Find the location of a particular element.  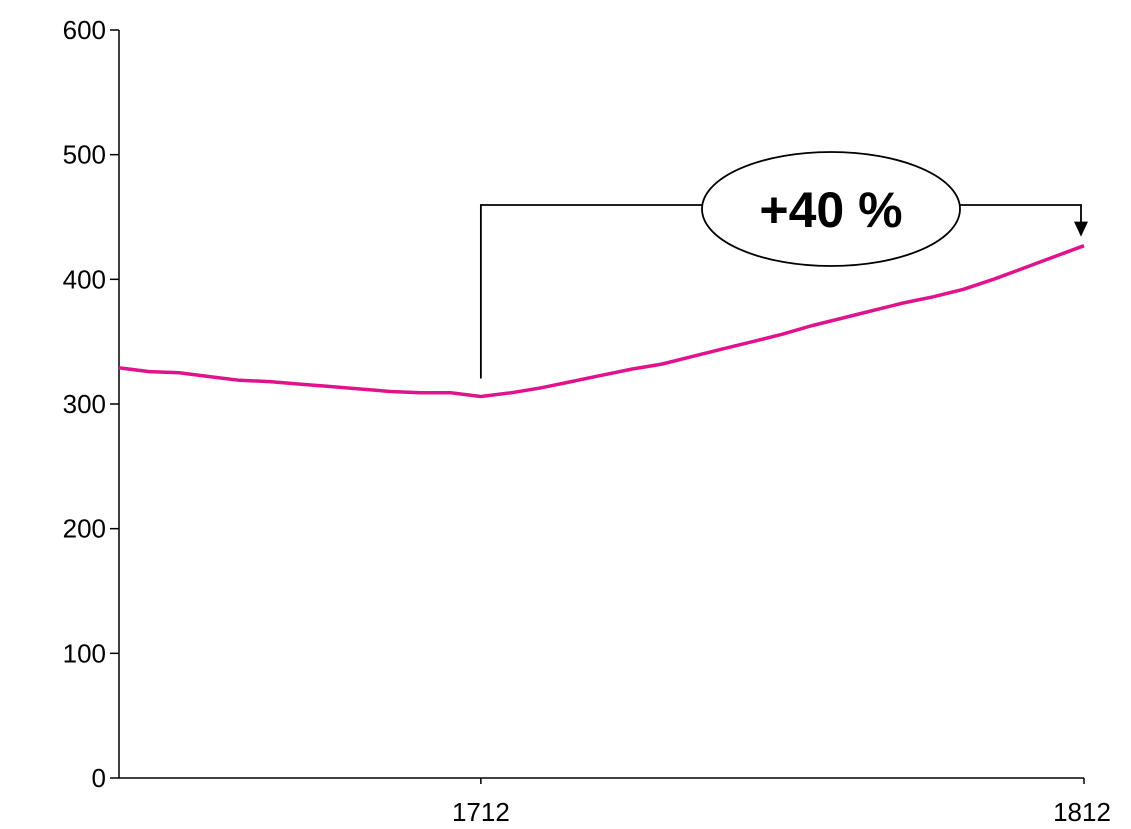

x-tick-label: 1812 is located at coordinates (1082, 812).